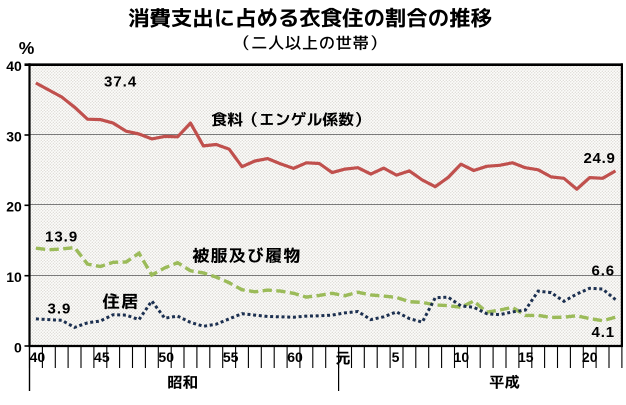 This screenshot has width=626, height=405. I want to click on svg-text: 60, so click(295, 357).